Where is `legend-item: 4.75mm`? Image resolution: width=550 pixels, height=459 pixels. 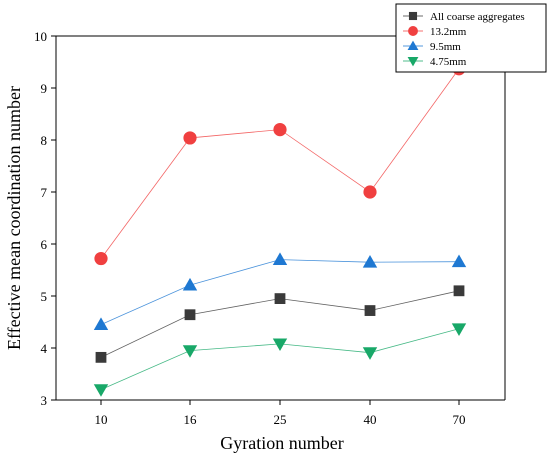
legend-item: 4.75mm is located at coordinates (435, 62).